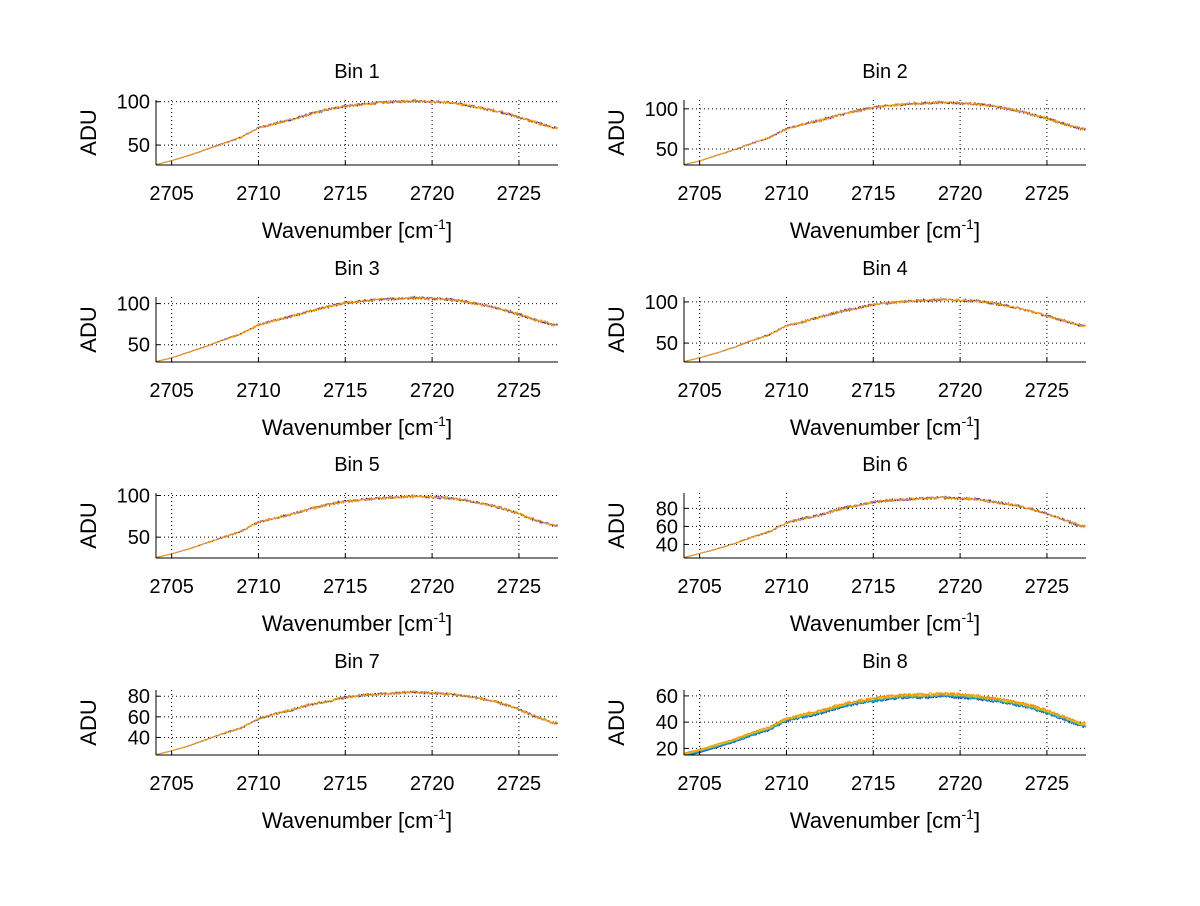 The width and height of the screenshot is (1200, 906). What do you see at coordinates (885, 72) in the screenshot?
I see `subplot-title: Bin 2` at bounding box center [885, 72].